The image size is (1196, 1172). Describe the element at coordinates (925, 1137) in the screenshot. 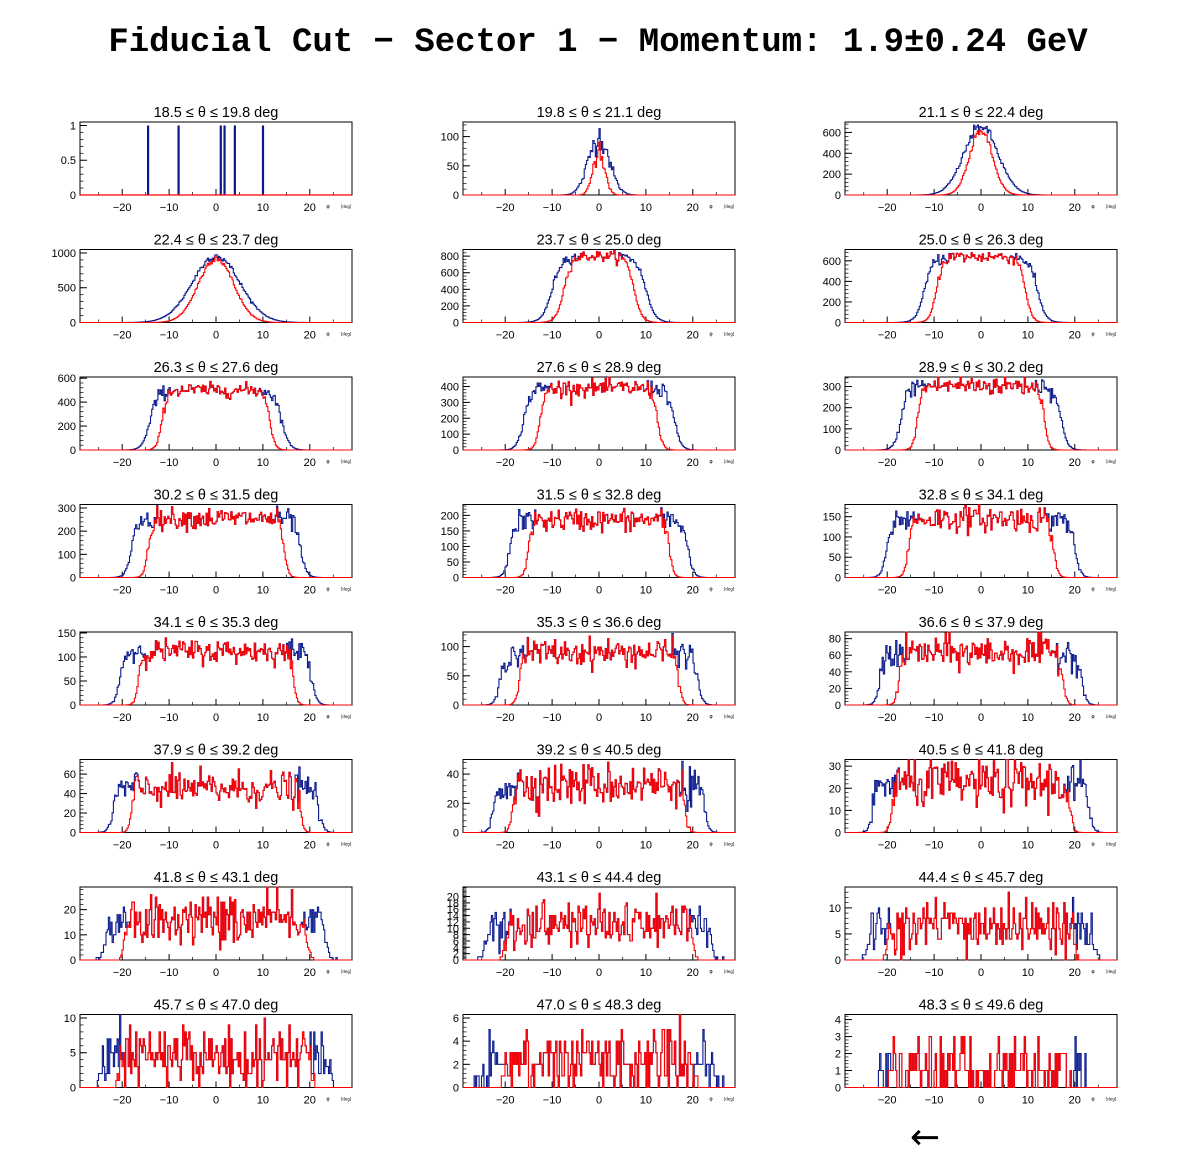

I see `back-arrow-icon: ←` at that location.